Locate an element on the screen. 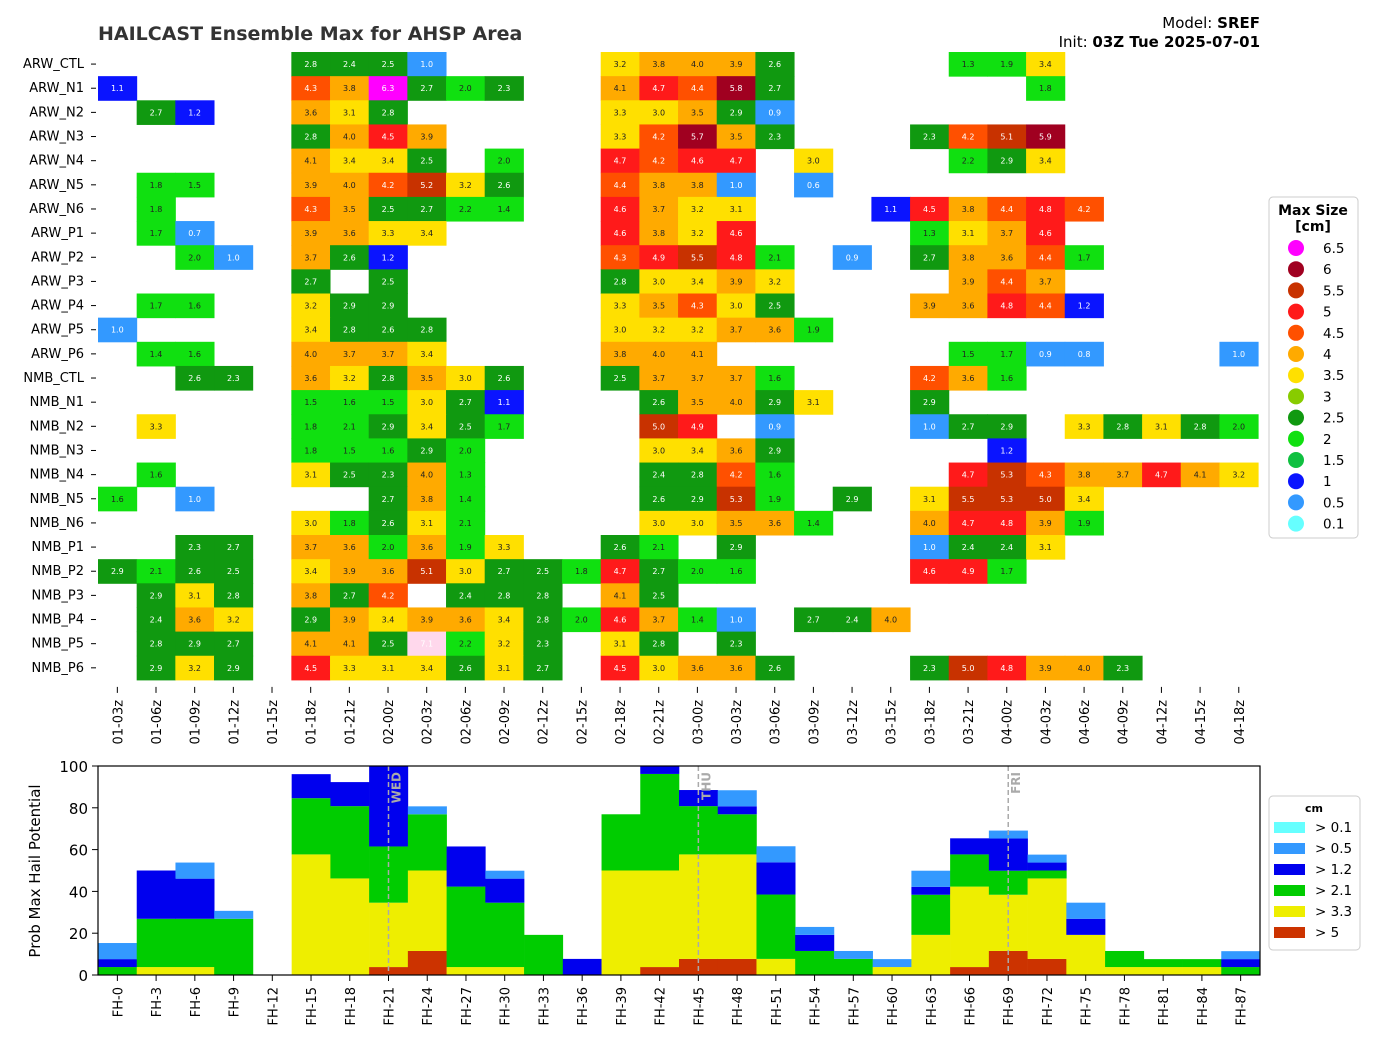 The image size is (1376, 1049). cell-value-label: 5.8 is located at coordinates (736, 88).